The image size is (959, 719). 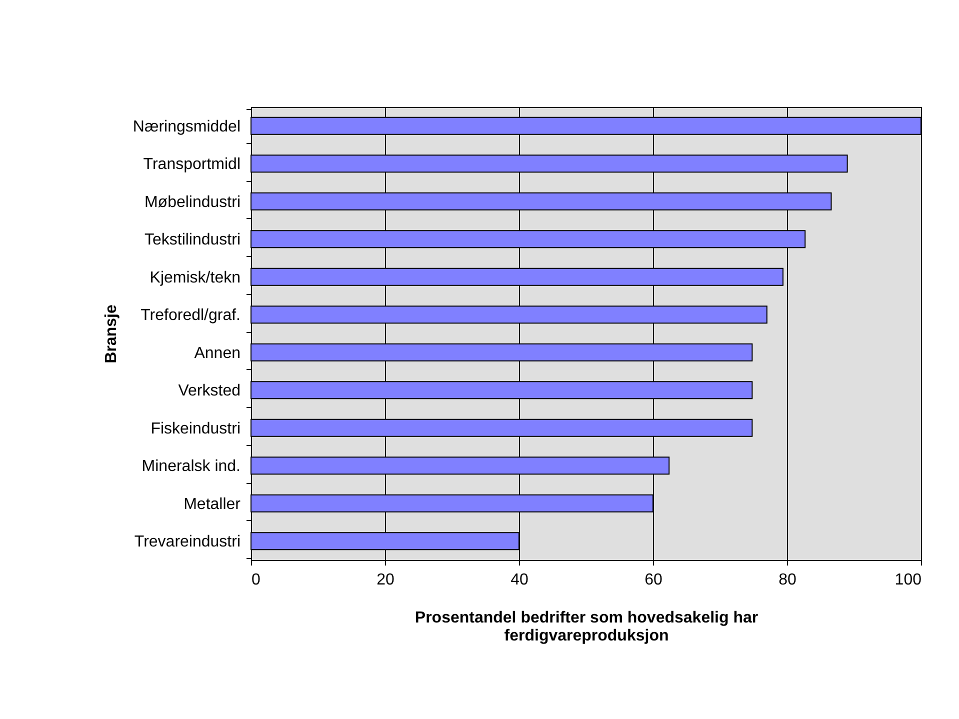 I want to click on y-tick-label: Fiskeindustri, so click(x=195, y=429).